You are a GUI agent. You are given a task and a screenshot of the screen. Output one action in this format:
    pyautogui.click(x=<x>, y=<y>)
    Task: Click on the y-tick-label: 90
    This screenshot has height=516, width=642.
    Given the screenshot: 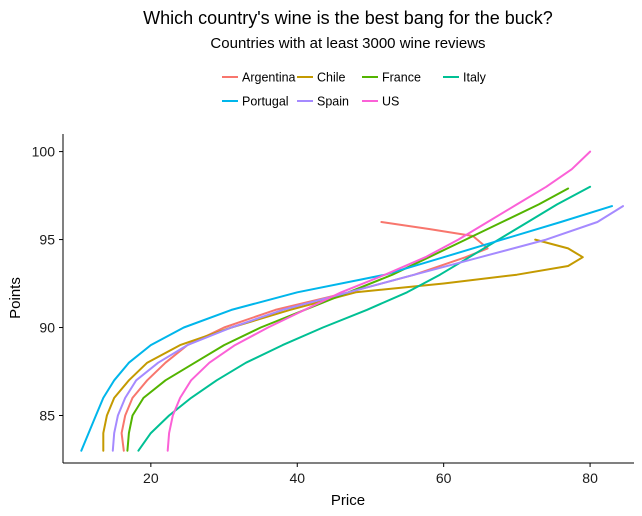 What is the action you would take?
    pyautogui.click(x=47, y=328)
    